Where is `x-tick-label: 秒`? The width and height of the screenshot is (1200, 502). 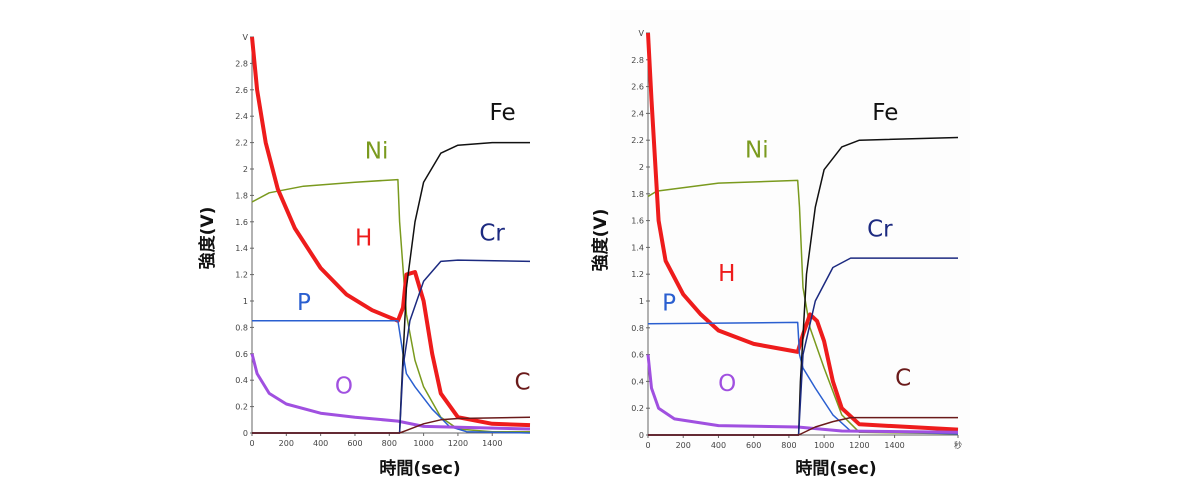
x-tick-label: 秒 is located at coordinates (958, 445).